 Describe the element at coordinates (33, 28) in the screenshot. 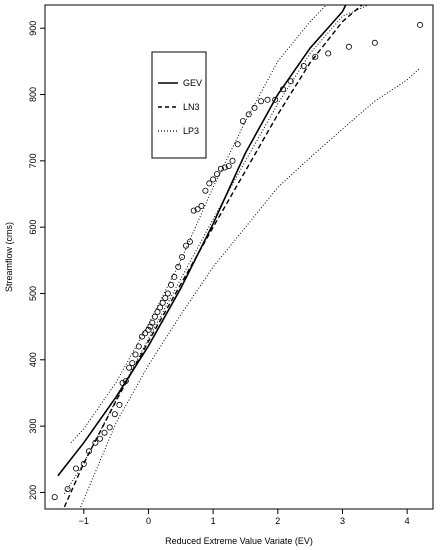

I see `y-tick-label: 900` at that location.